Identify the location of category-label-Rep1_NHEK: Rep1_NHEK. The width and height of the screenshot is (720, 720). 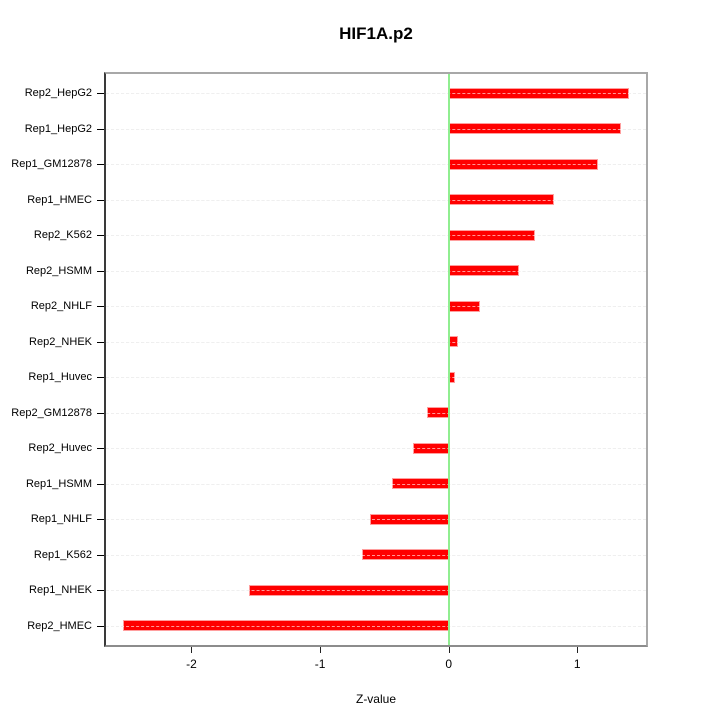
(60, 590).